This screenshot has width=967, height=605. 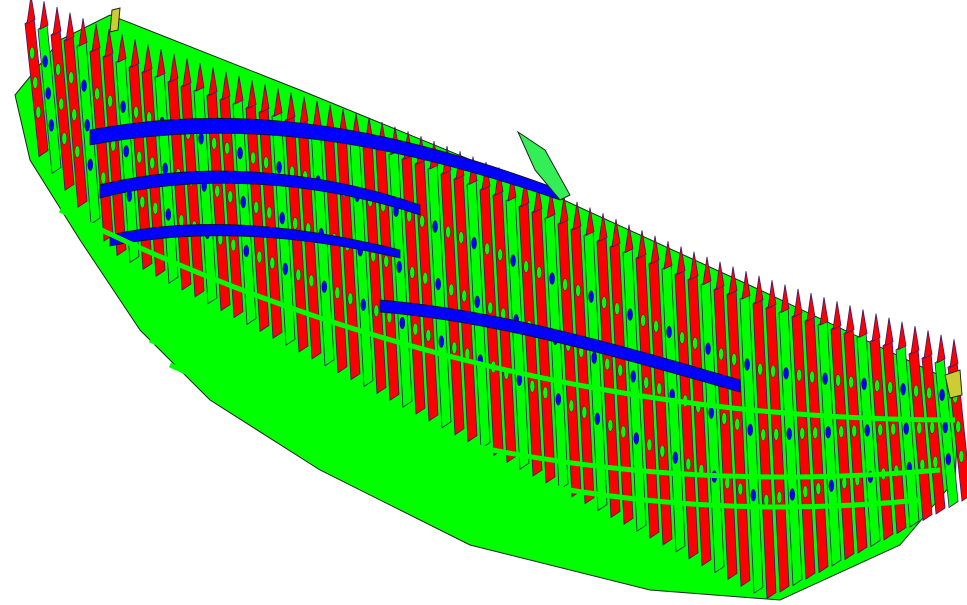 What do you see at coordinates (115, 20) in the screenshot?
I see `bow-plate` at bounding box center [115, 20].